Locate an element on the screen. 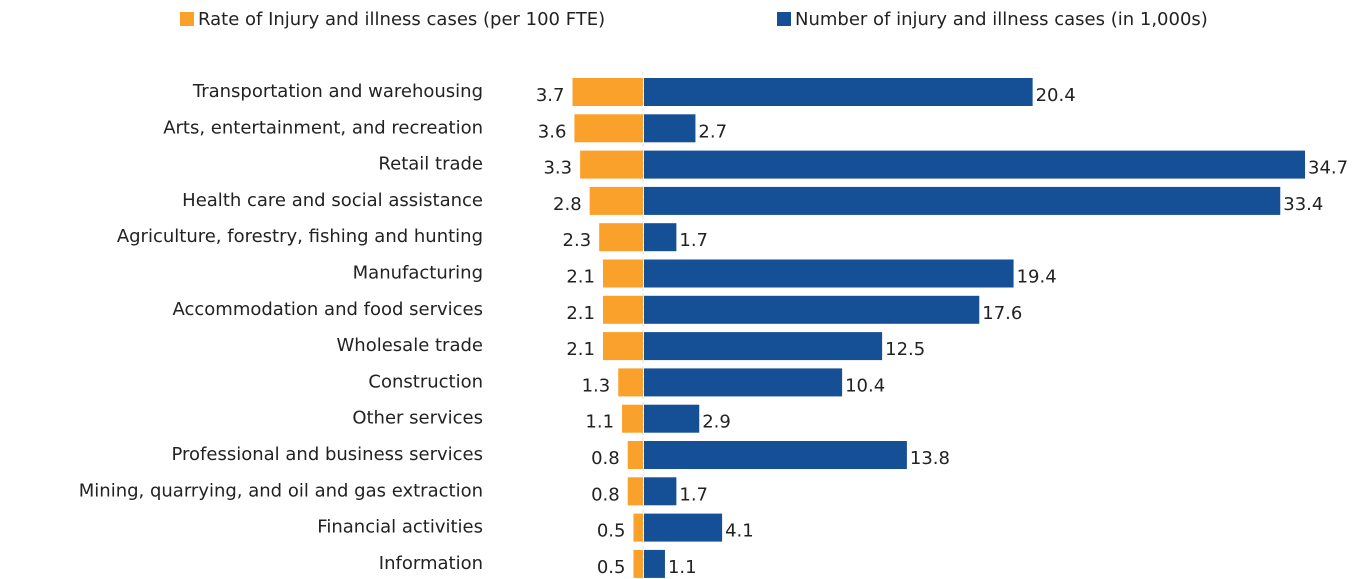 The image size is (1366, 579). category-label: Accommodation and food services is located at coordinates (328, 309).